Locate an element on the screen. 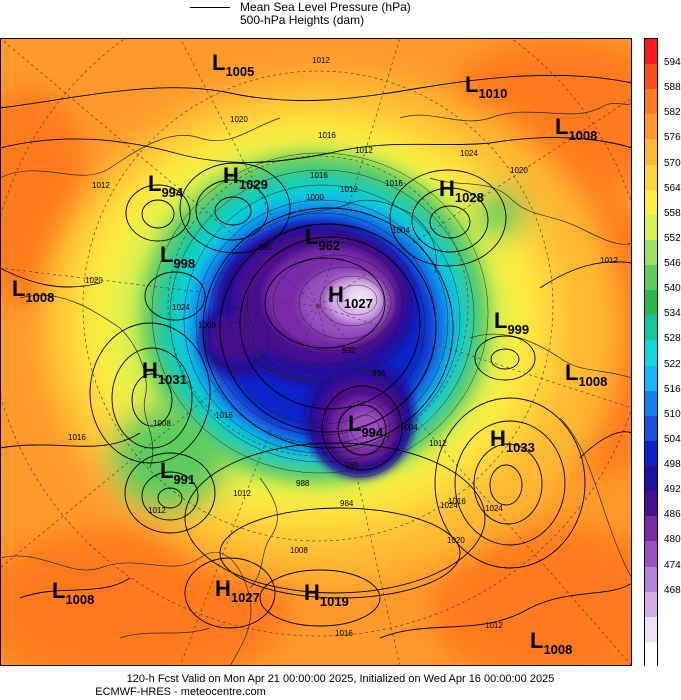  isobar-label: 980 is located at coordinates (265, 247).